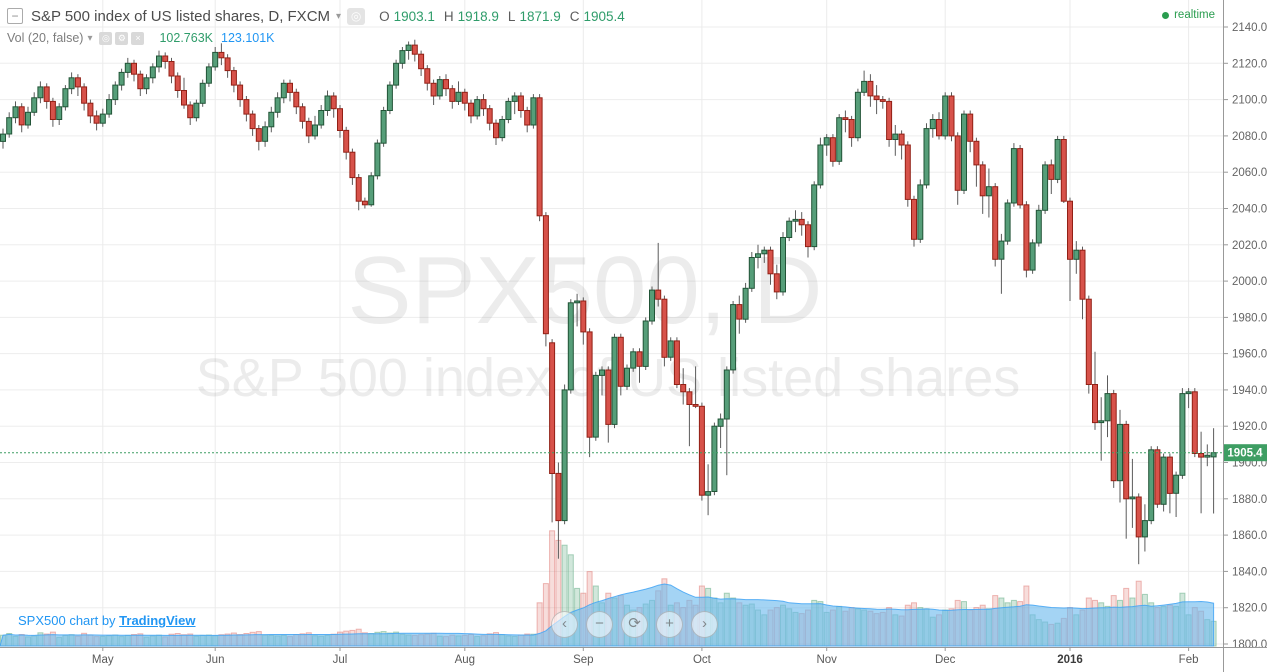 The height and width of the screenshot is (672, 1267). I want to click on realtime-status: realtime, so click(1188, 15).